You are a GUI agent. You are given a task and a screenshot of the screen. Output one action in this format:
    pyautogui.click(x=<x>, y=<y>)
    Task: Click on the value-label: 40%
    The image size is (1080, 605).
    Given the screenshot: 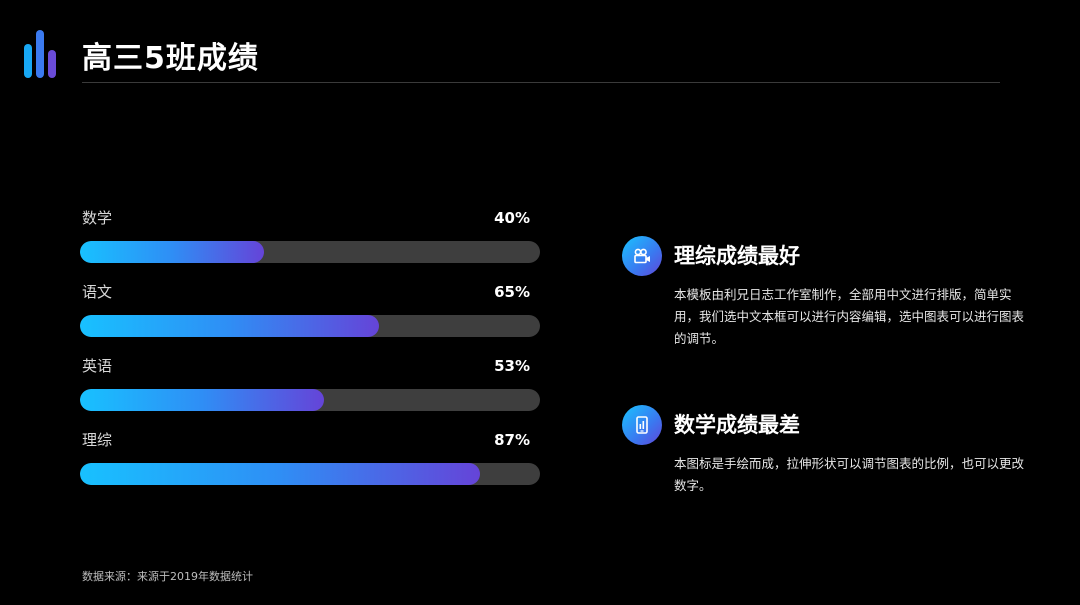 What is the action you would take?
    pyautogui.click(x=512, y=218)
    